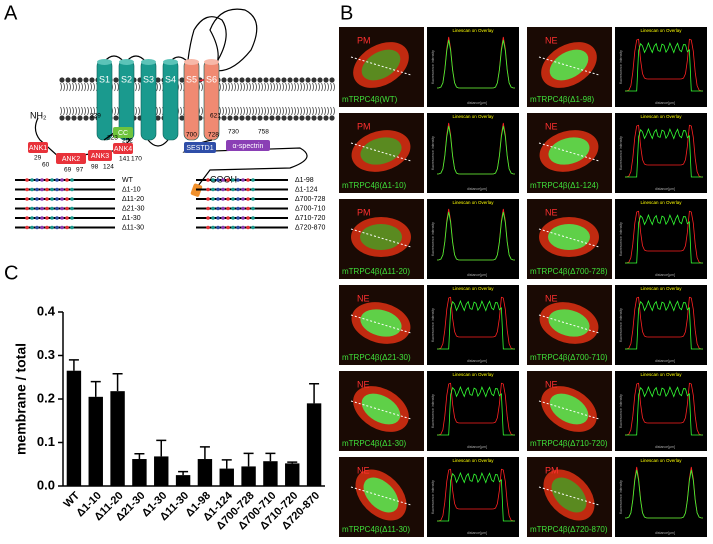 The width and height of the screenshot is (713, 544). I want to click on construct-label: Δ1-98, so click(304, 180).